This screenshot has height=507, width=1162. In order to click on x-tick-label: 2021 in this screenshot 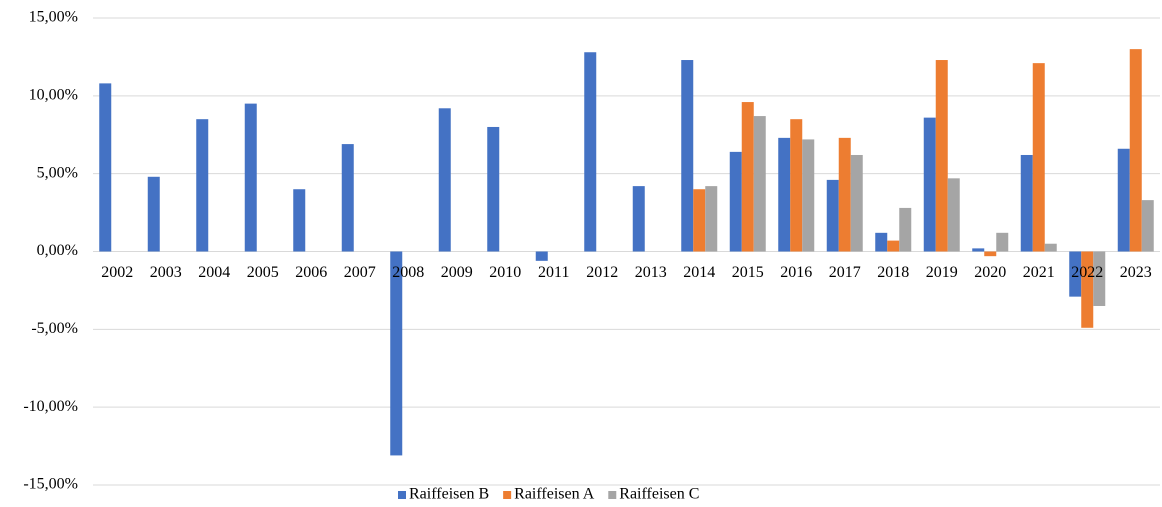, I will do `click(1039, 272)`.